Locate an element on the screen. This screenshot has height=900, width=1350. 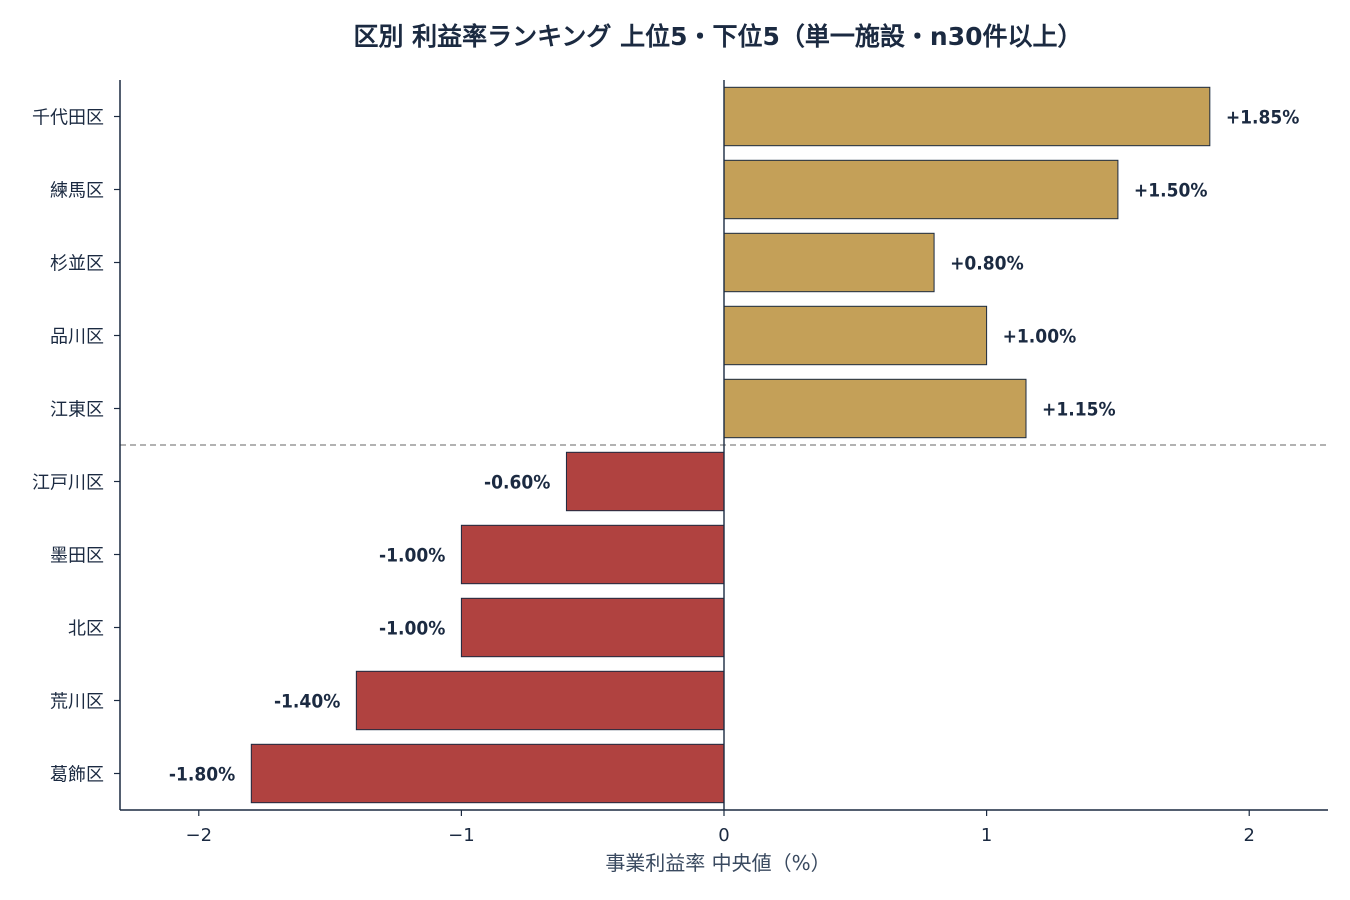
x-axis-label: 事業利益率 中央値（%） is located at coordinates (717, 863).